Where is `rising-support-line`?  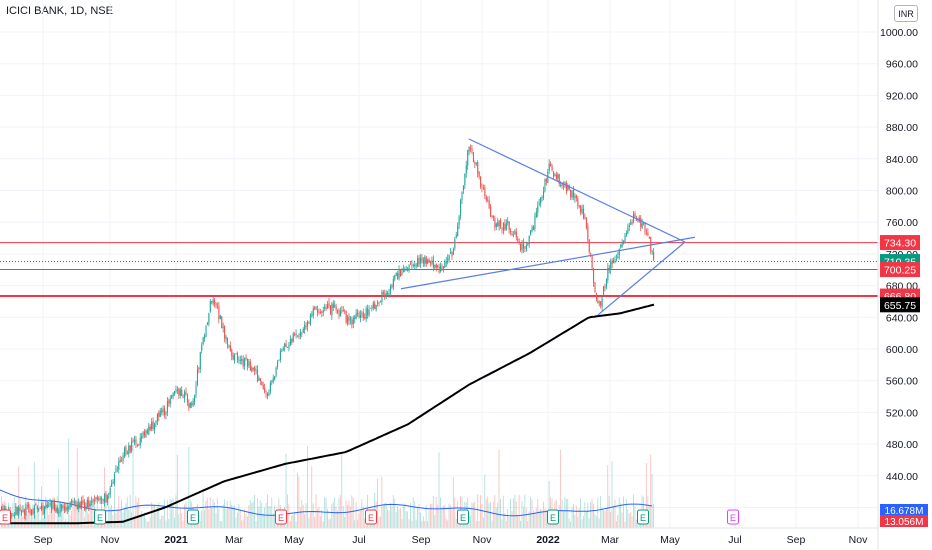 rising-support-line is located at coordinates (641, 278).